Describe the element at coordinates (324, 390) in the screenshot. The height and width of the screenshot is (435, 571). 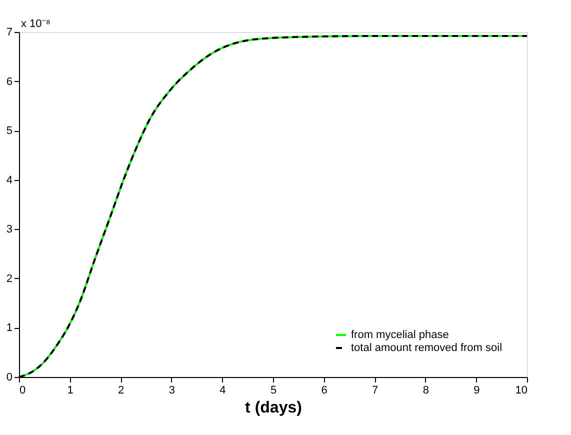
I see `x-tick-label: 6` at that location.